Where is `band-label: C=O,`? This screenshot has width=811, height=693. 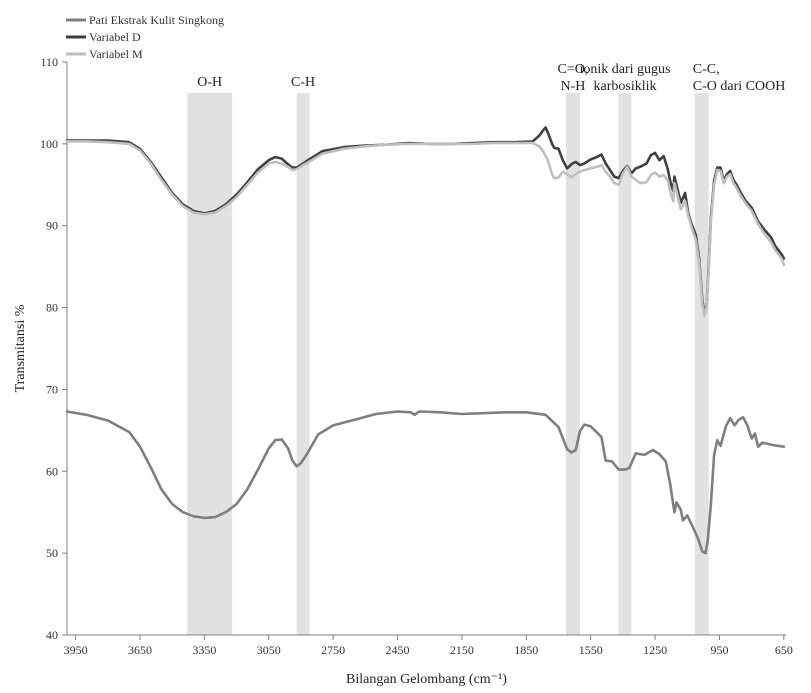 band-label: C=O, is located at coordinates (573, 69).